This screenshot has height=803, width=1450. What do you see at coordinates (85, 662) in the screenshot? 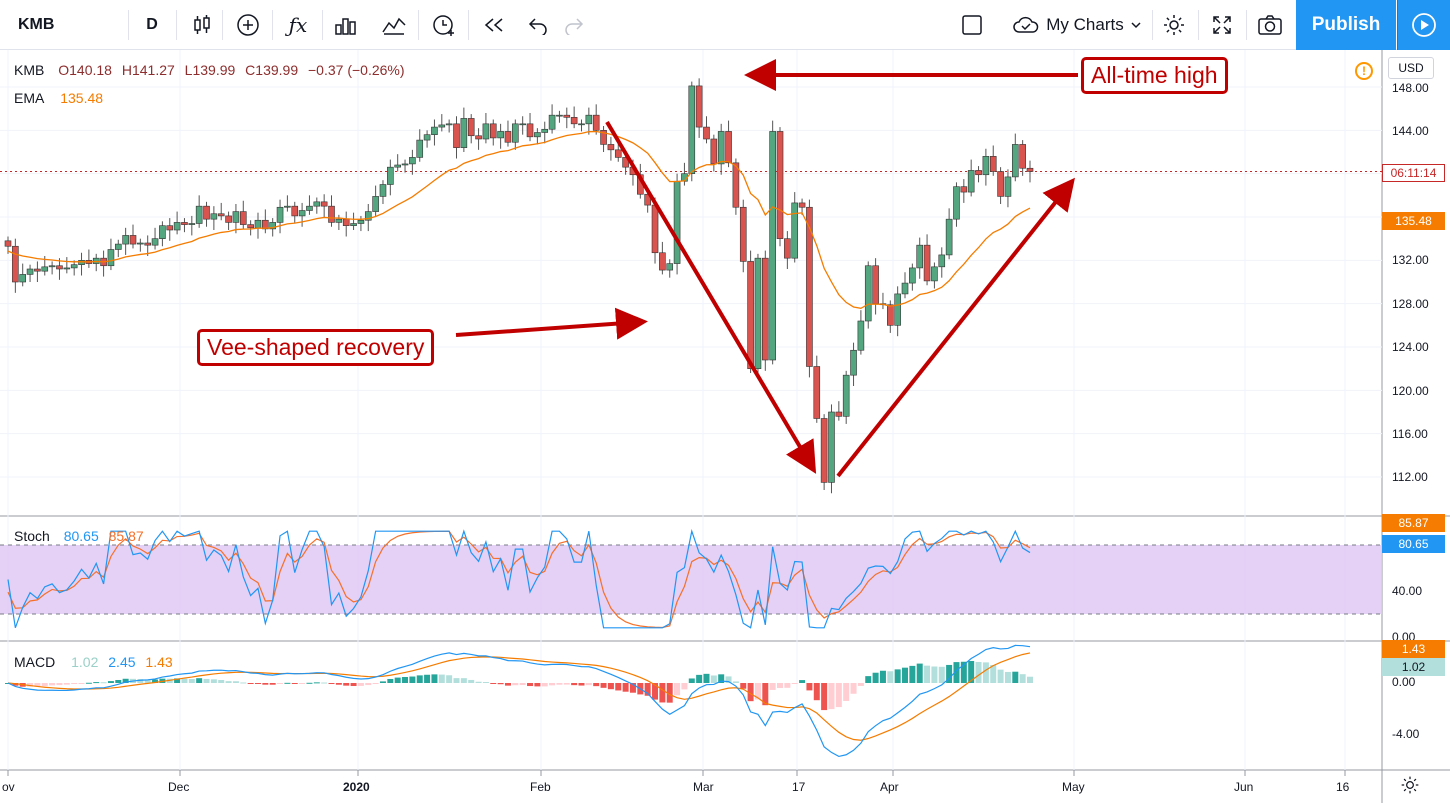
I see `macd-hist-value: 1.02` at bounding box center [85, 662].